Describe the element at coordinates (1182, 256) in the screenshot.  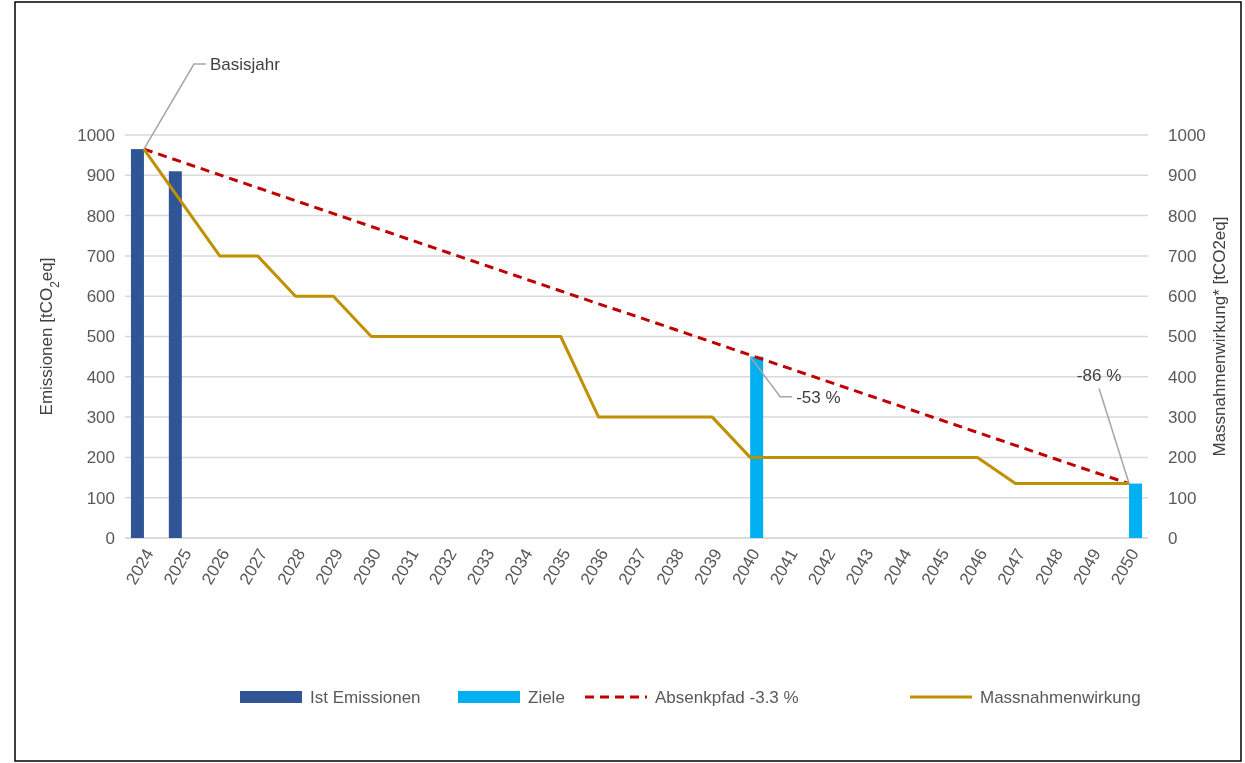
I see `y2-tick-label: 700` at that location.